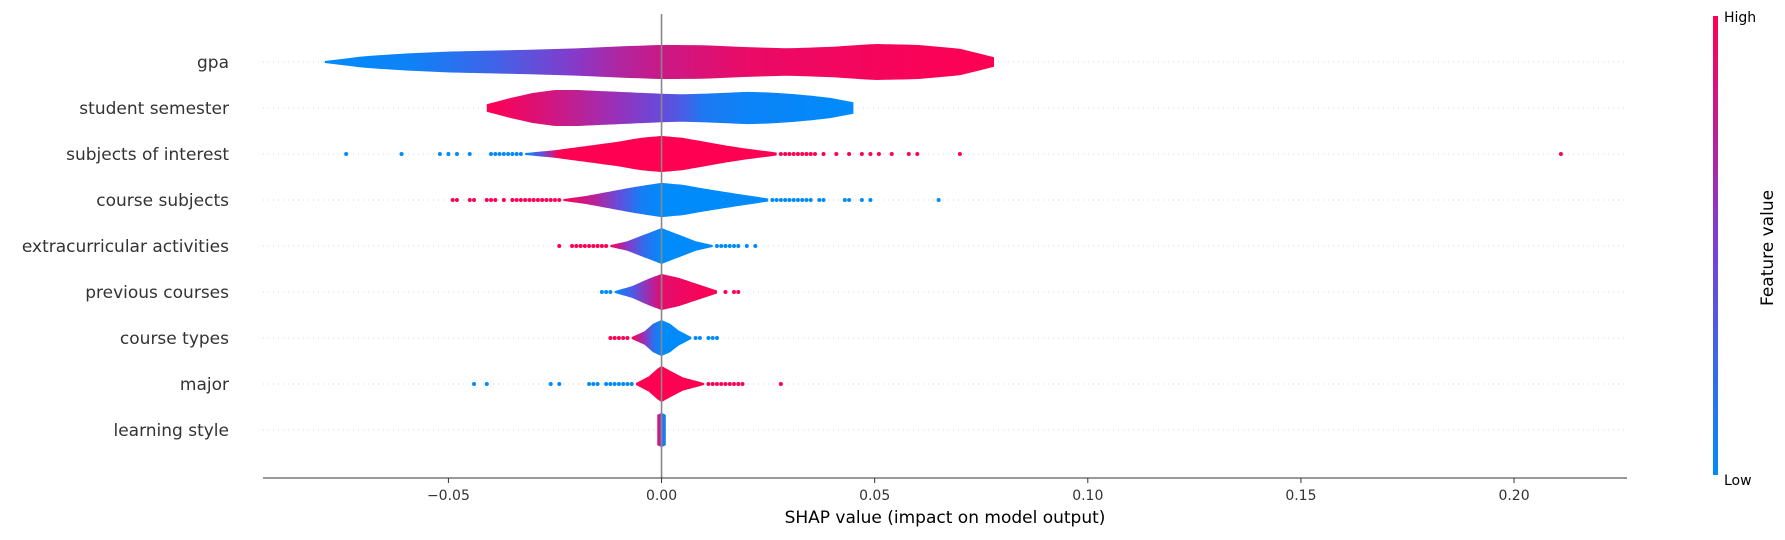 The image size is (1785, 540). I want to click on violin-previous-courses, so click(665, 292).